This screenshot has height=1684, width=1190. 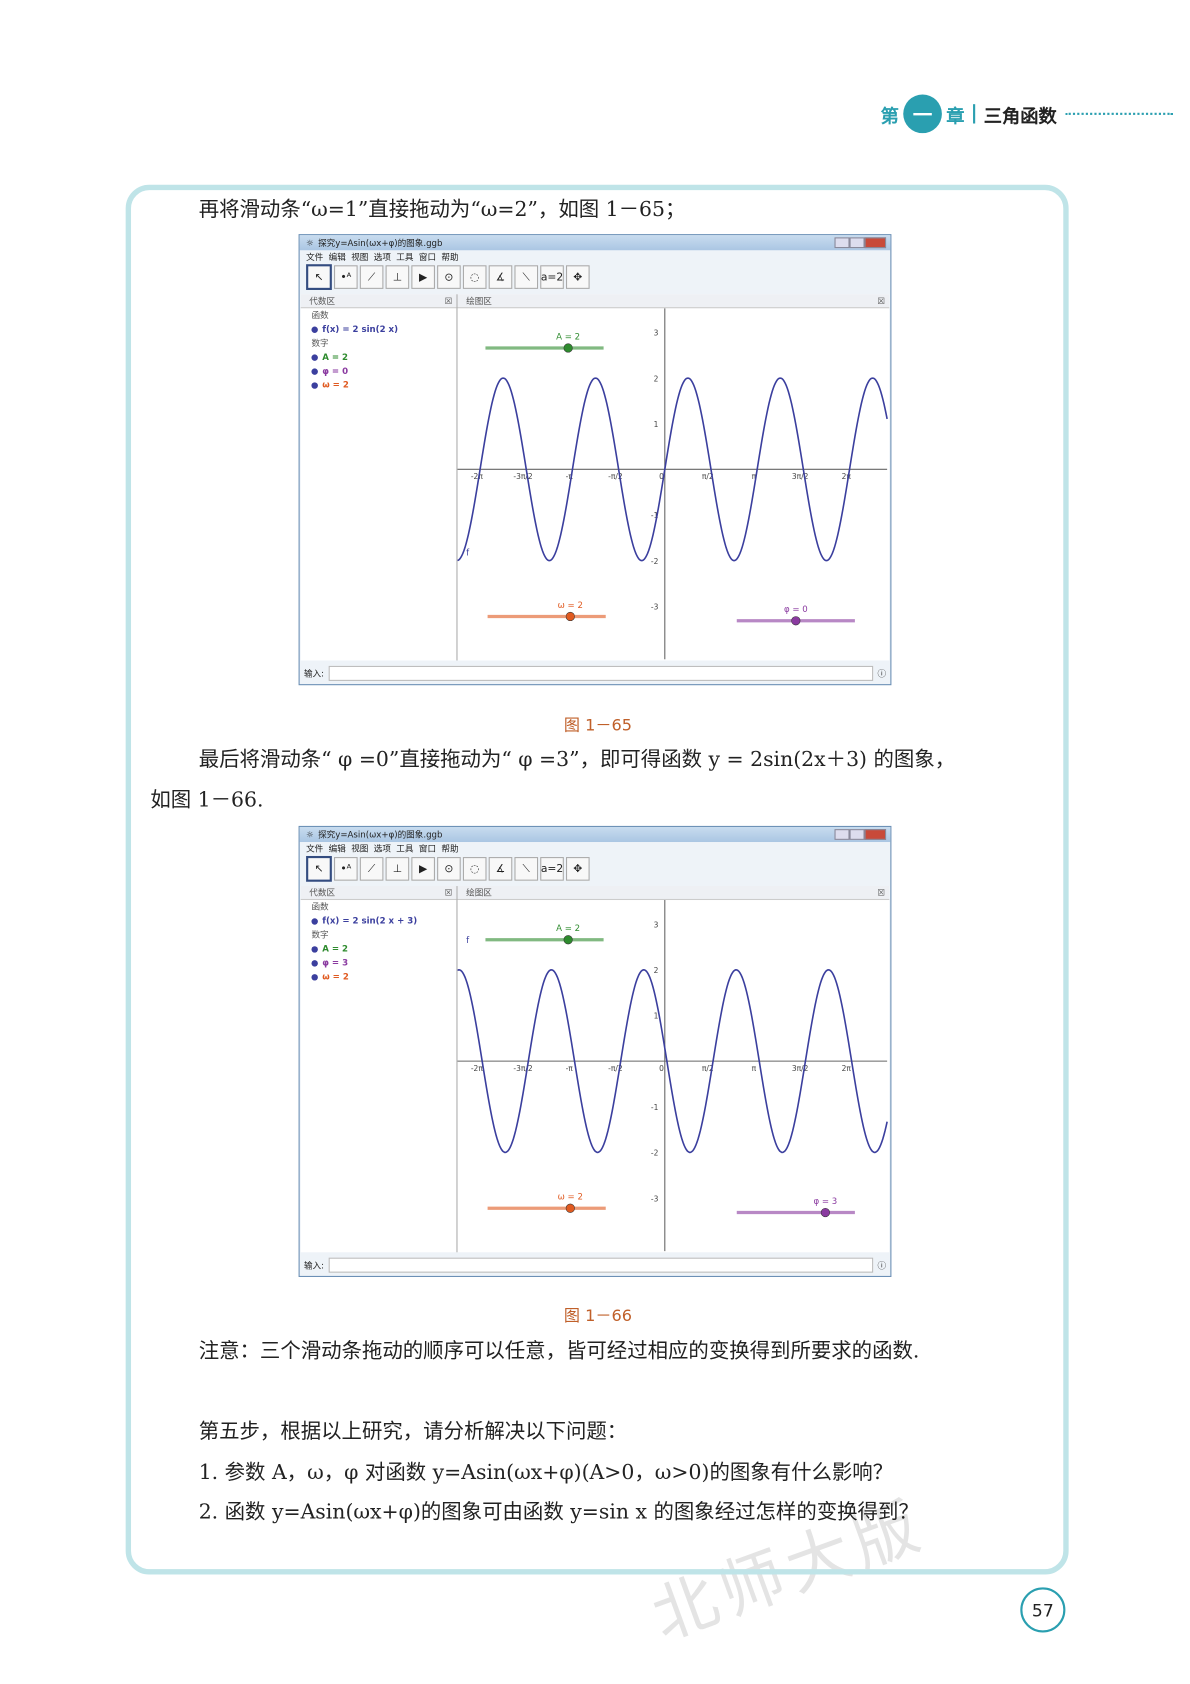 What do you see at coordinates (922, 114) in the screenshot?
I see `chapter-number: 一` at bounding box center [922, 114].